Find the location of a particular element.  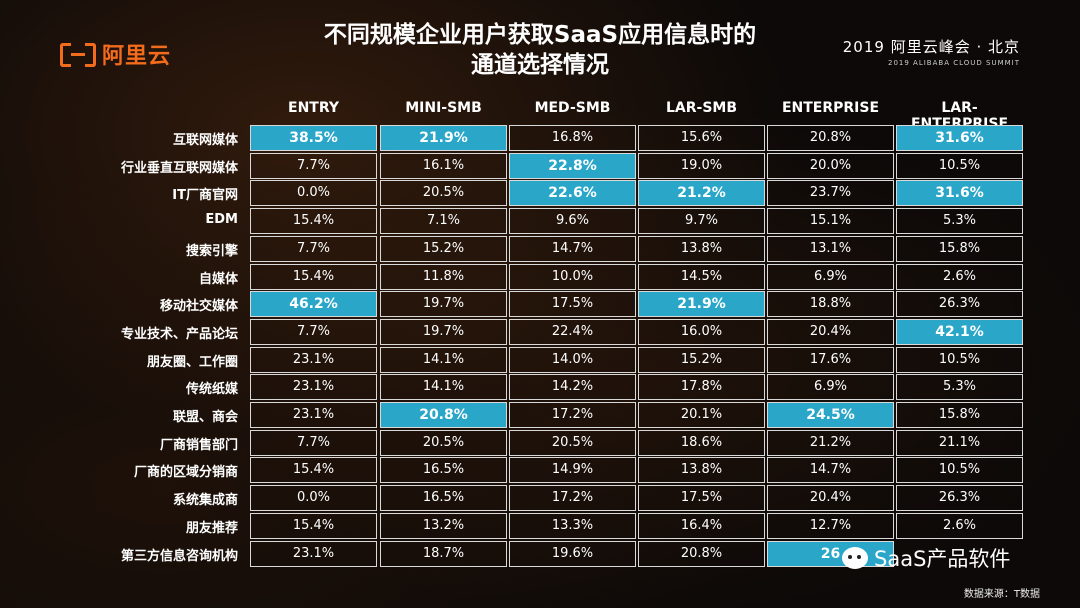

aliyun-logo-icon is located at coordinates (78, 55).